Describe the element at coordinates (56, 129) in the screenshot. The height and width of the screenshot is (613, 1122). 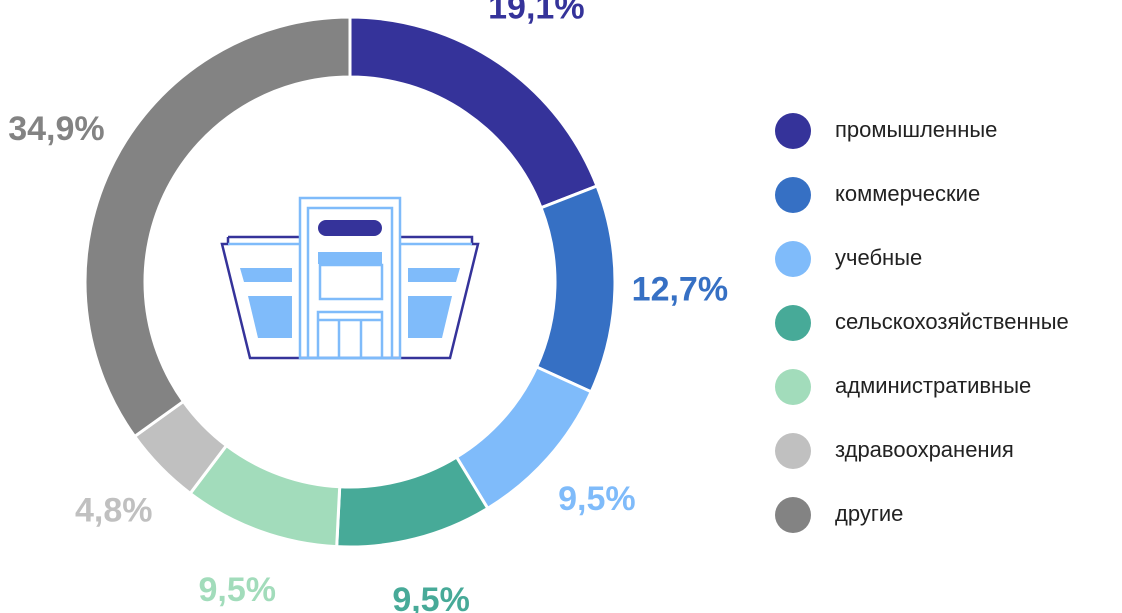
I see `value-label: 34,9%` at that location.